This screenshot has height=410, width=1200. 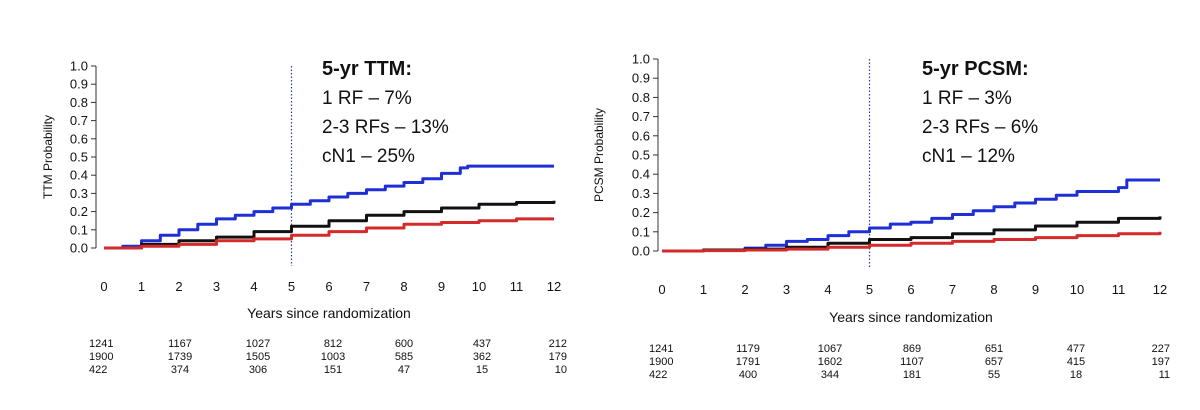 What do you see at coordinates (482, 344) in the screenshot?
I see `panel1-risk-table-cell: 437` at bounding box center [482, 344].